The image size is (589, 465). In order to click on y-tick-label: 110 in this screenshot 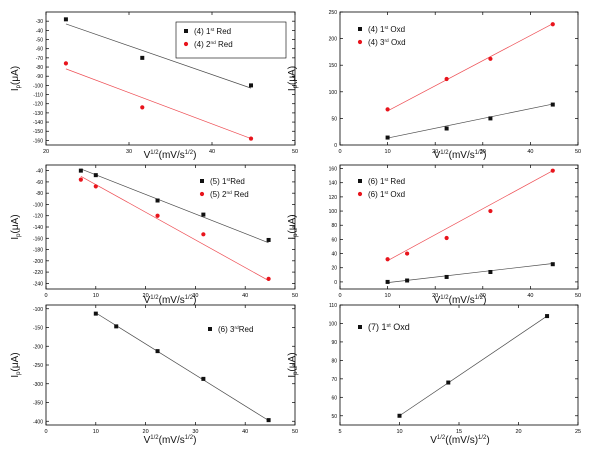, I will do `click(333, 306)`.